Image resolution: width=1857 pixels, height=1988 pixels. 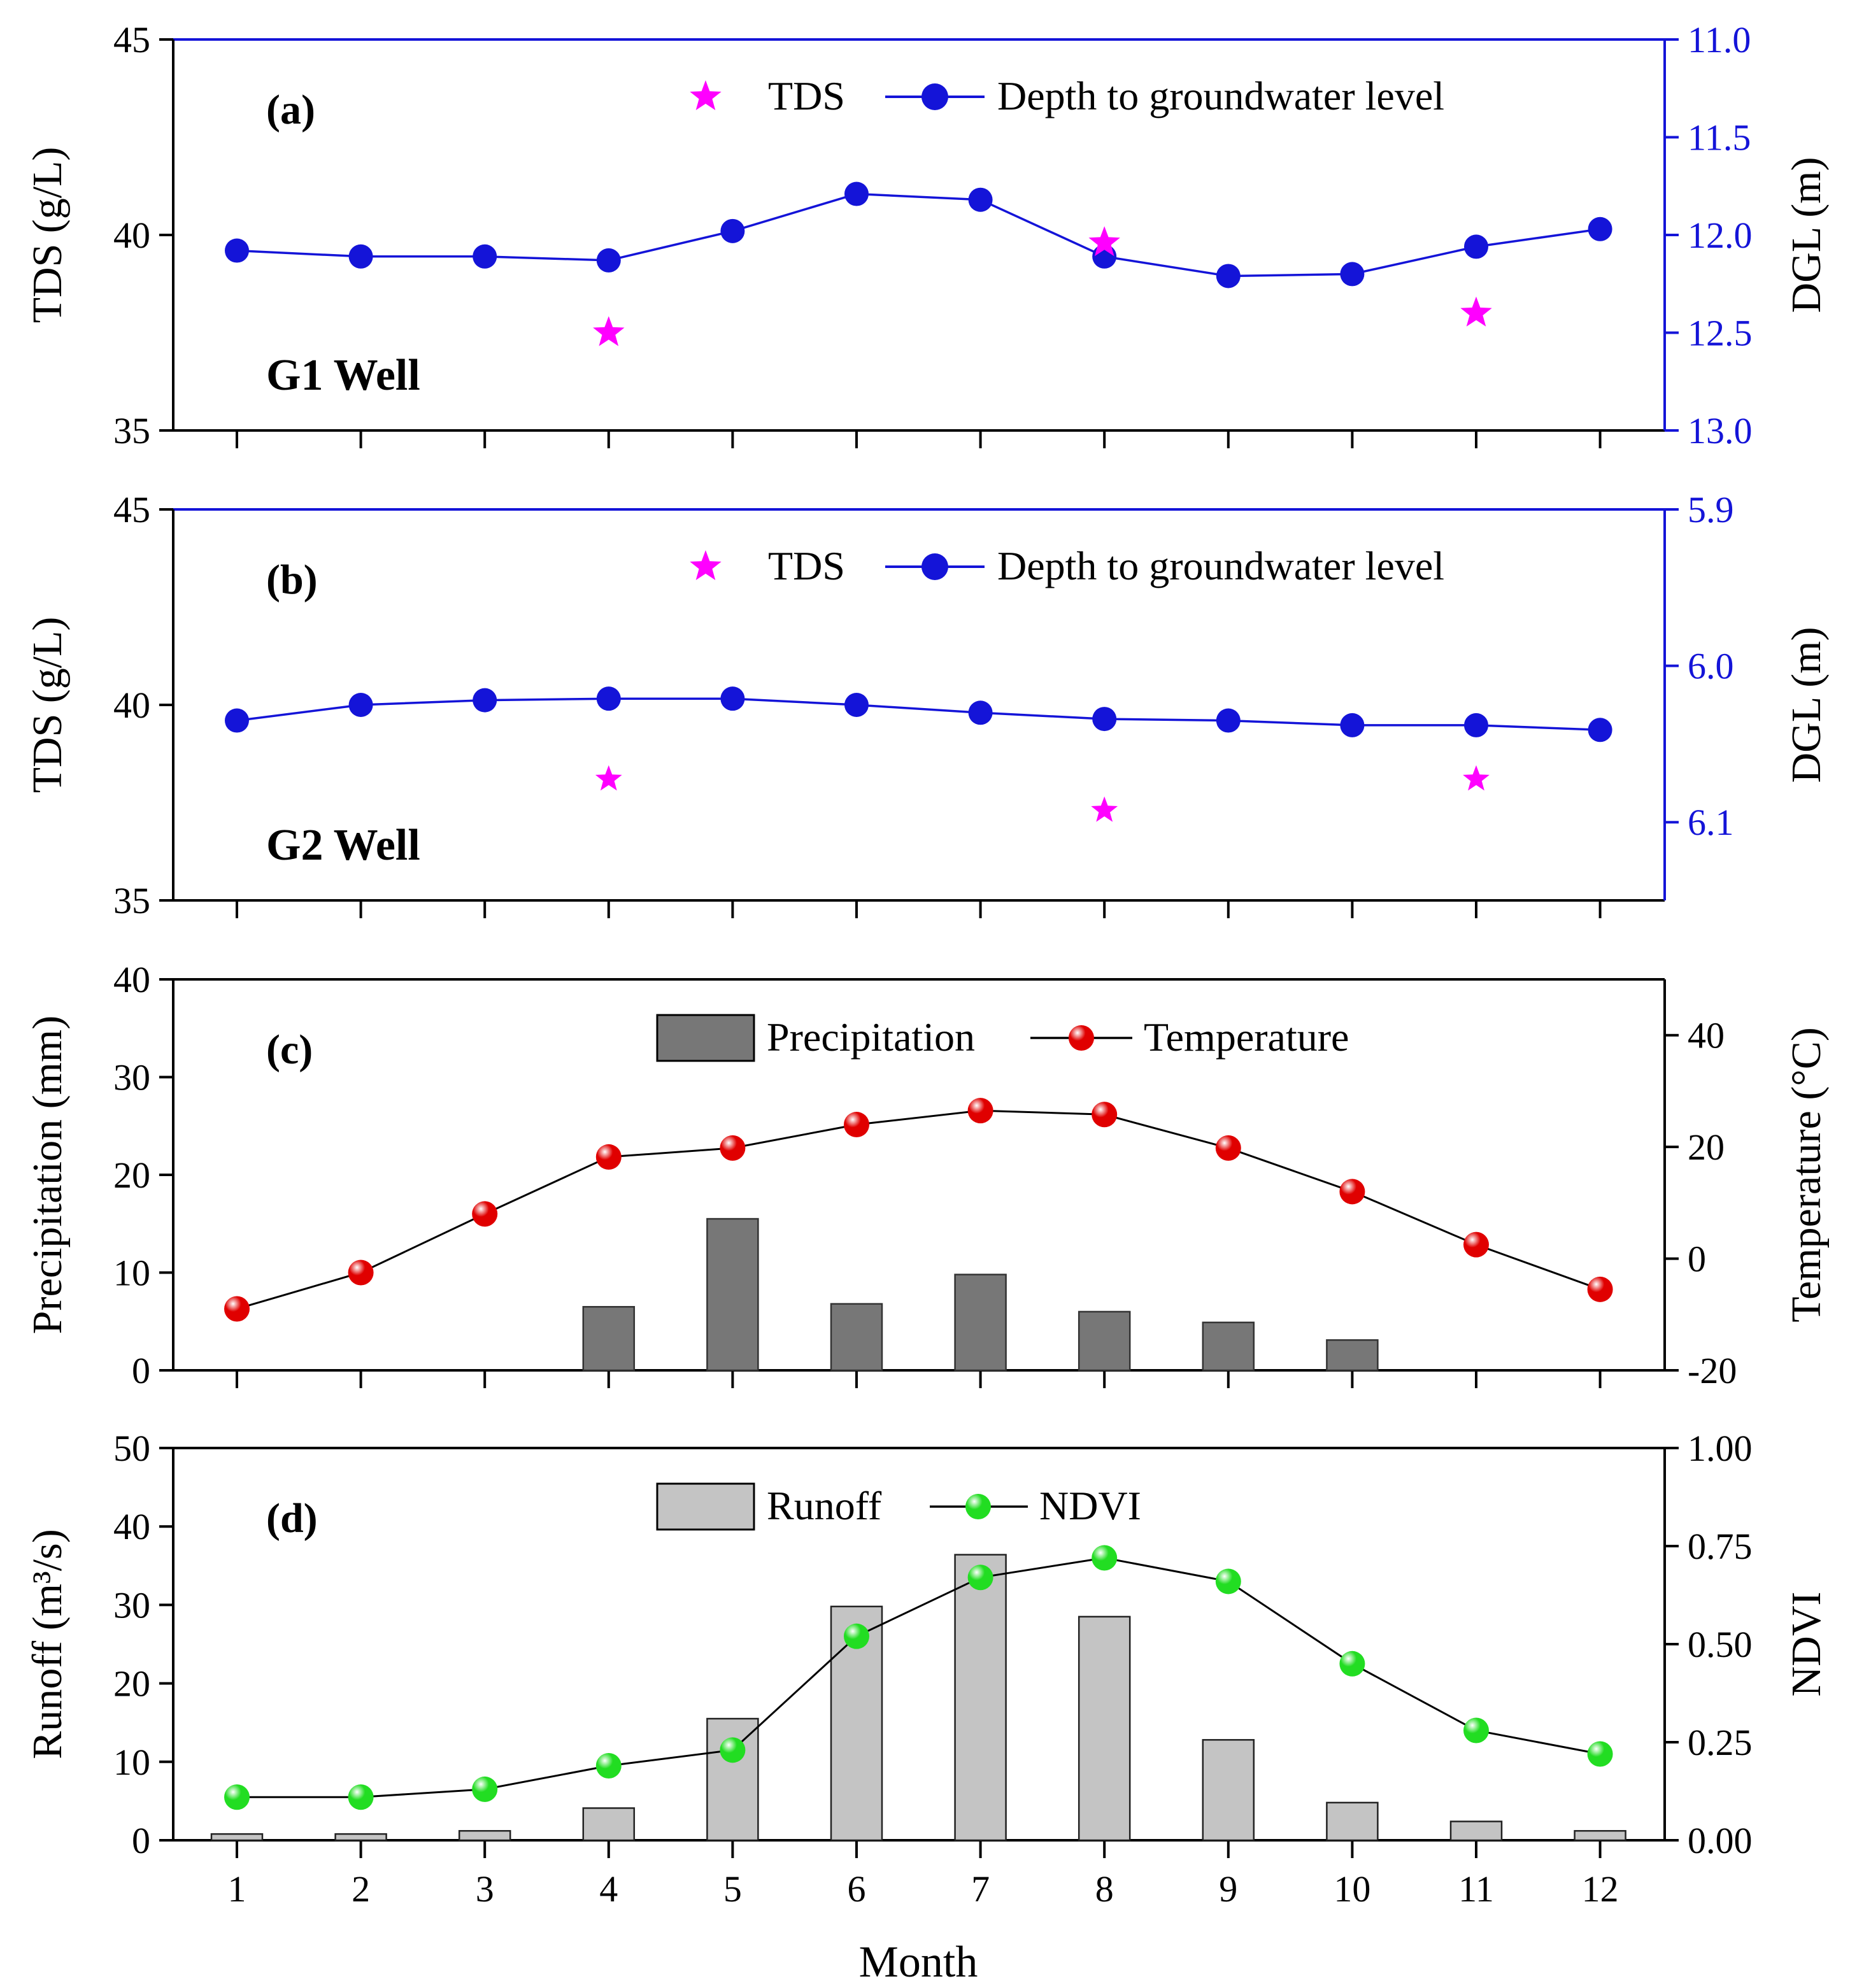 I want to click on legend-tds-label: TDS, so click(x=806, y=95).